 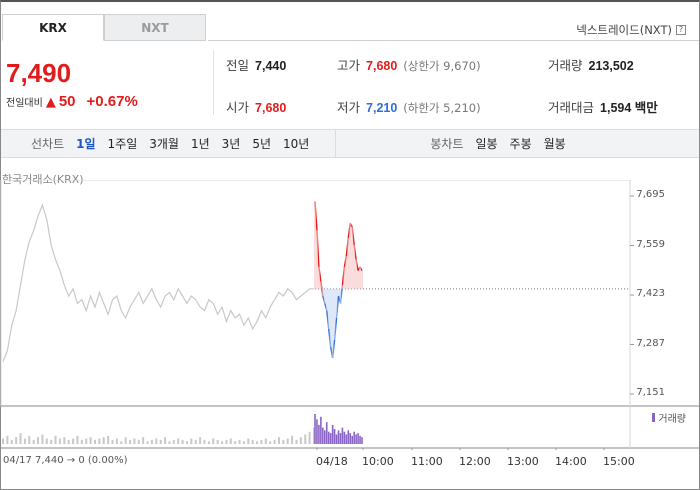 I want to click on toolbar-divider, so click(x=336, y=143).